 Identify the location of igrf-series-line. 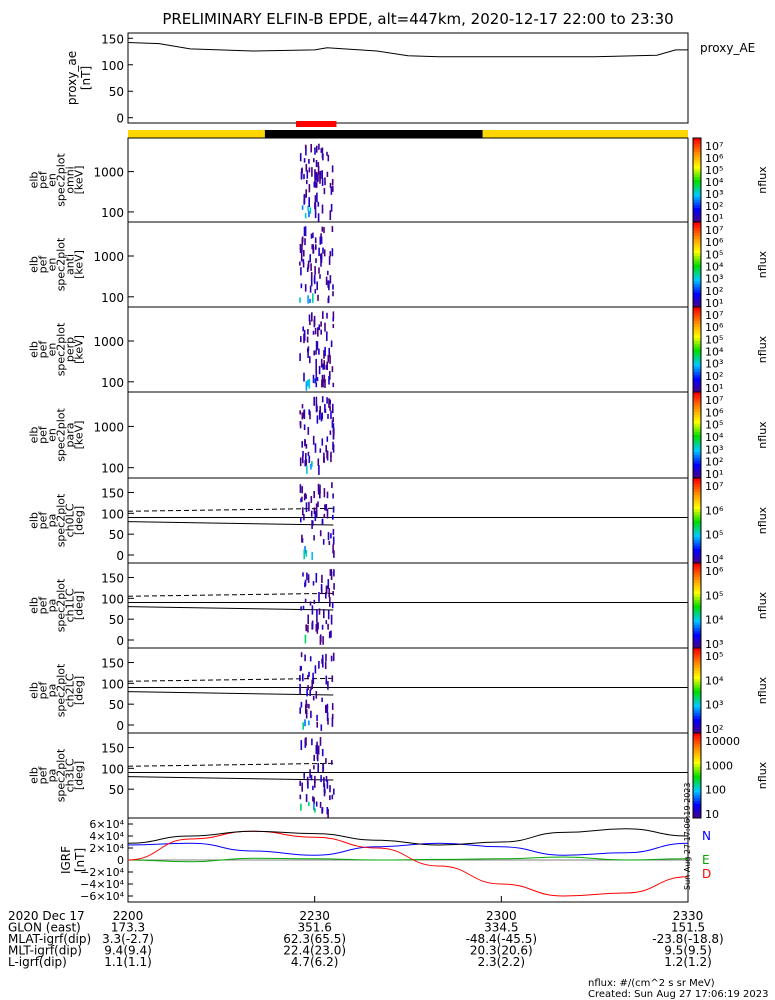
(408, 837).